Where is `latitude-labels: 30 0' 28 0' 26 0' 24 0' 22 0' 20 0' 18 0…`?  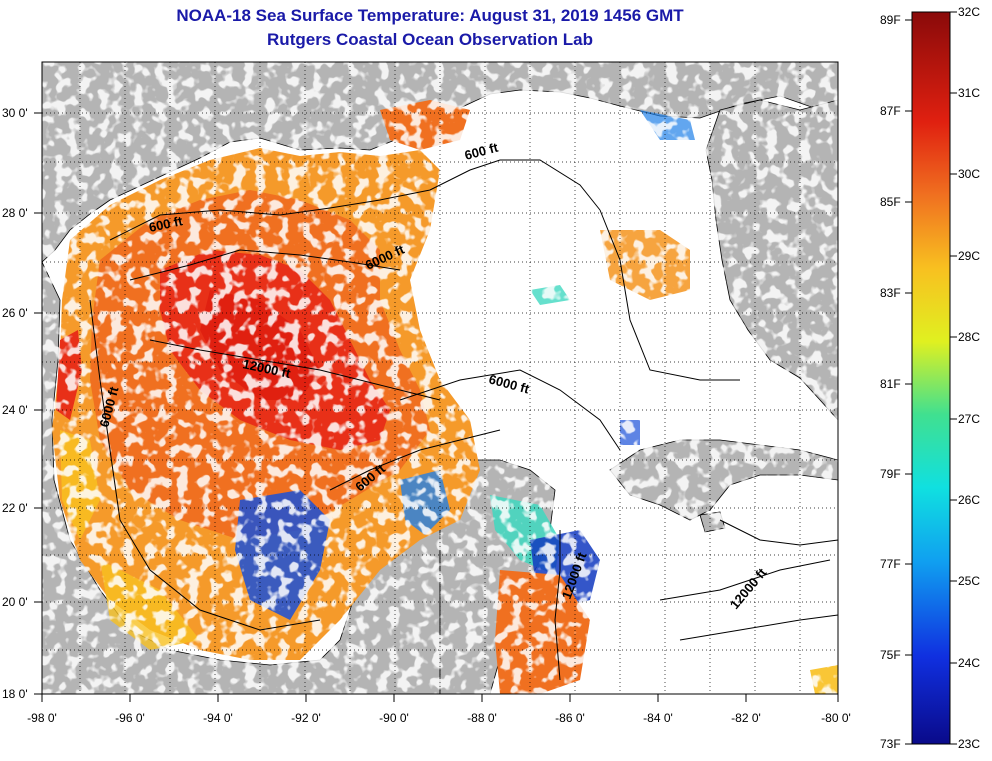
latitude-labels: 30 0' 28 0' 26 0' 24 0' 22 0' 20 0' 18 0… is located at coordinates (15, 403).